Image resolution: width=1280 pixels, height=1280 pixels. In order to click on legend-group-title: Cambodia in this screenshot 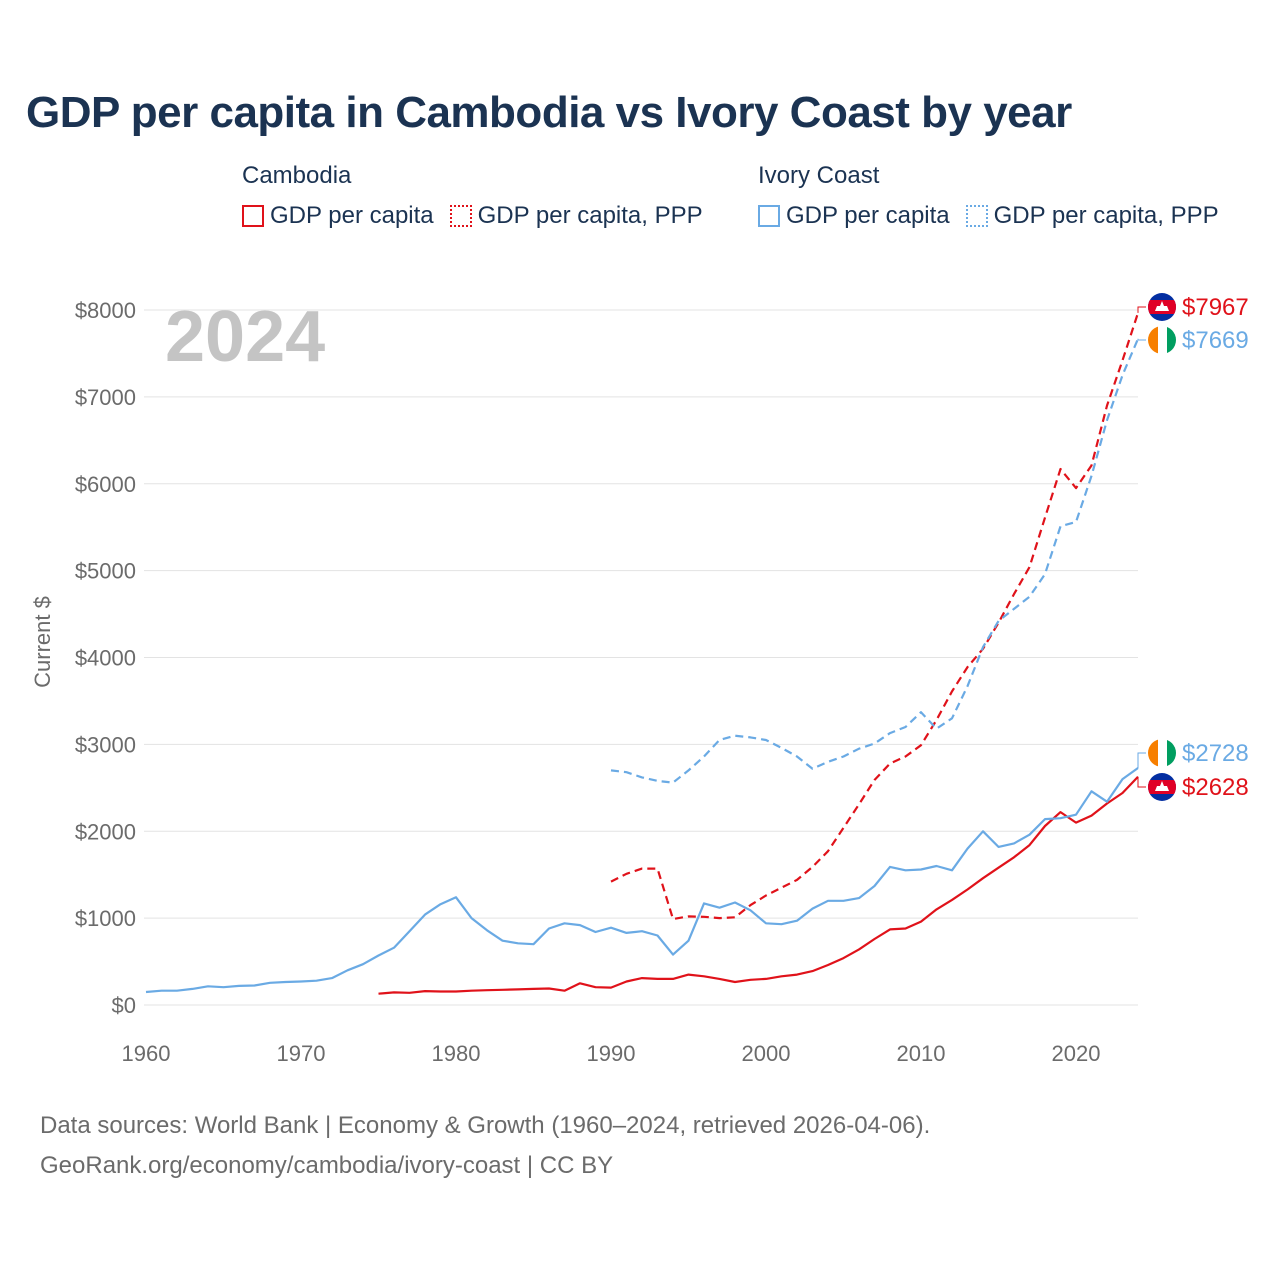, I will do `click(297, 175)`.